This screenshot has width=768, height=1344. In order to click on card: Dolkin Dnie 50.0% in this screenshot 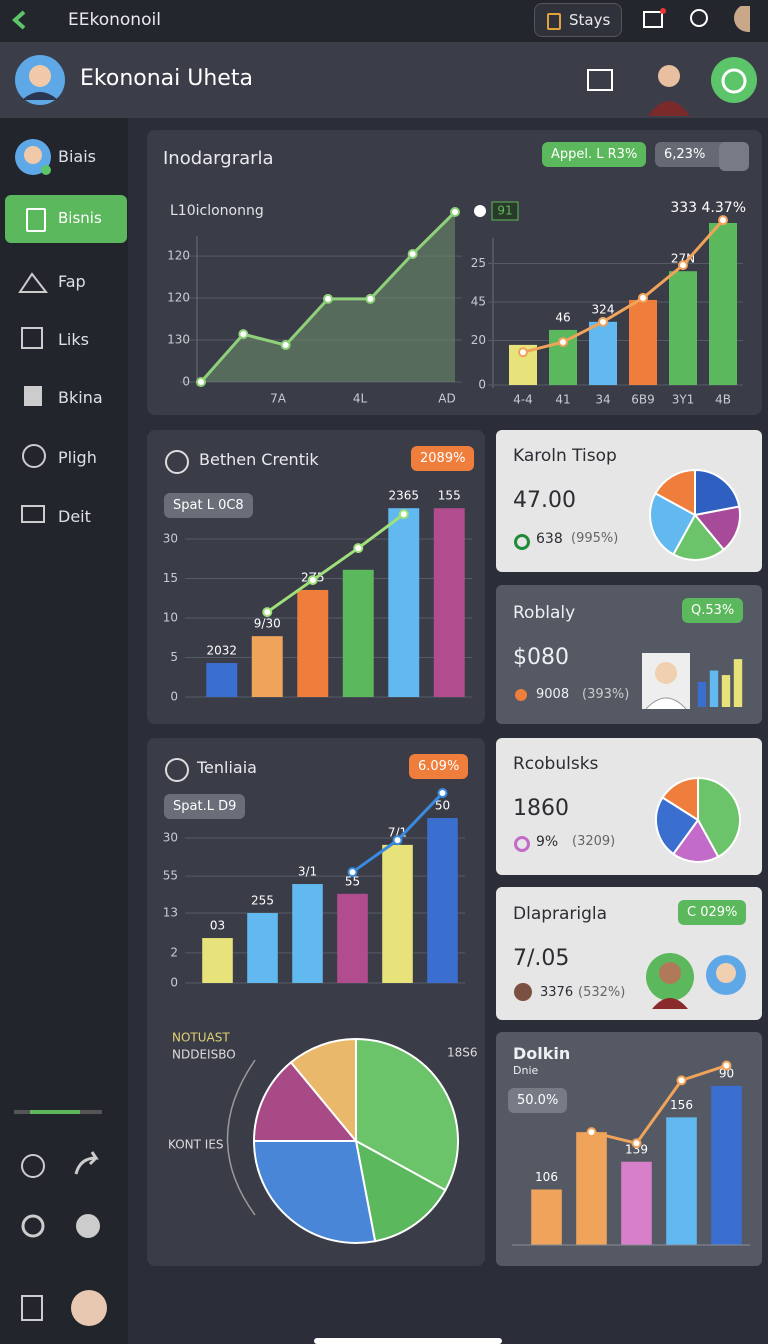, I will do `click(629, 1149)`.